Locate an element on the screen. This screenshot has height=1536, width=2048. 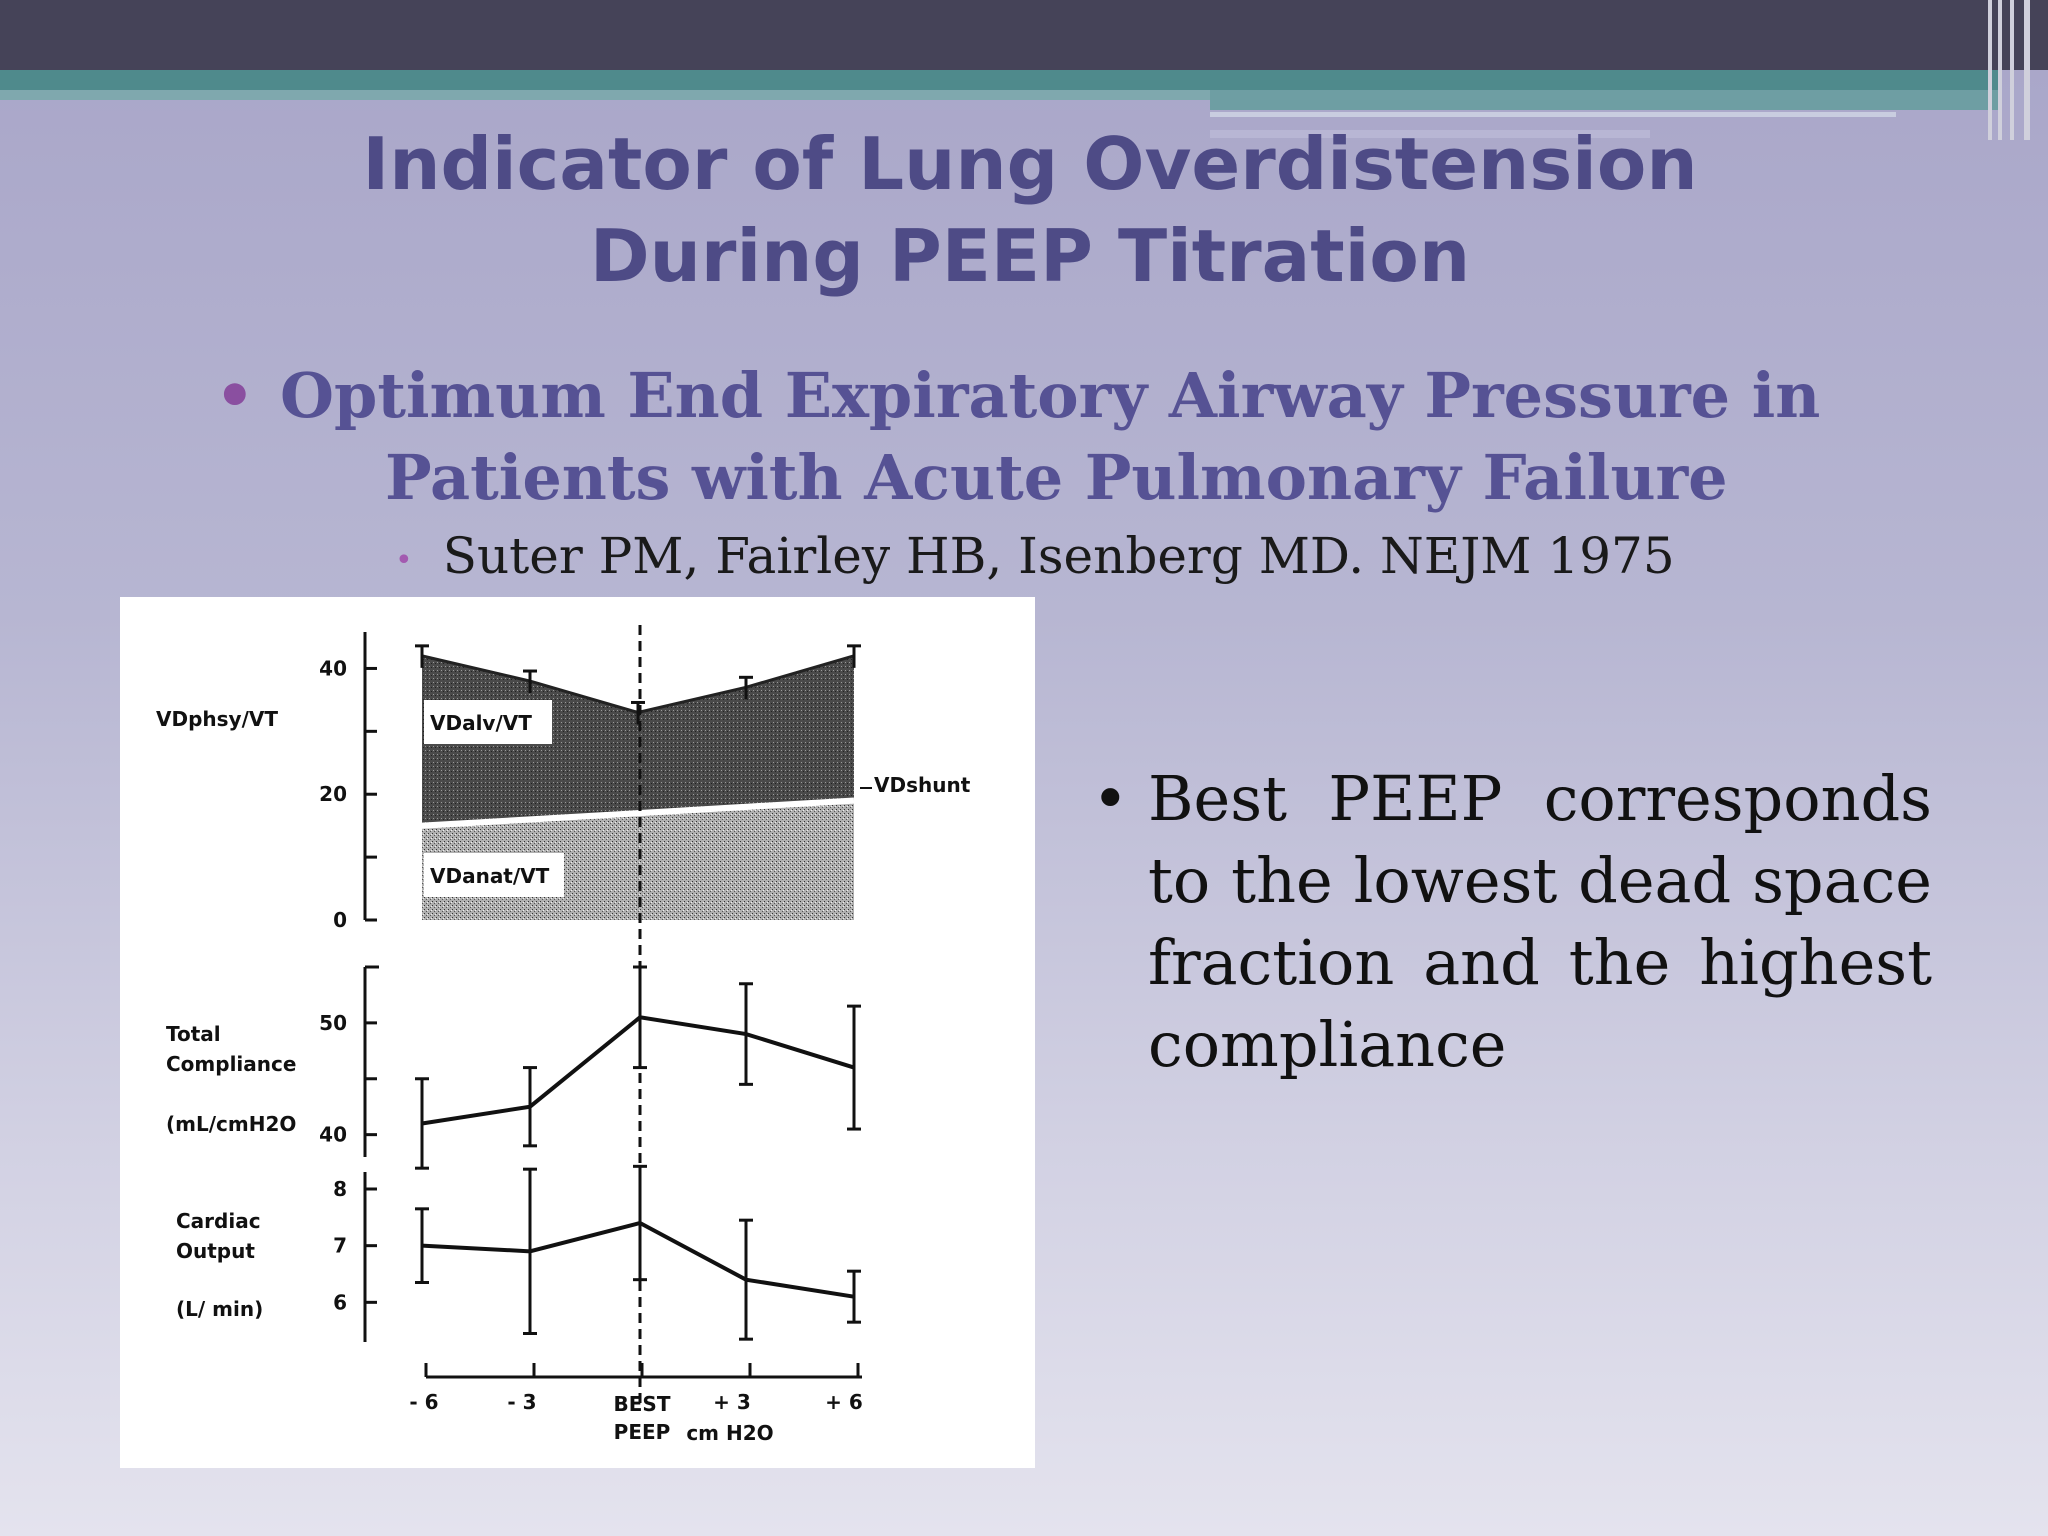
vdalv-label: VDalv/VT is located at coordinates (481, 723).